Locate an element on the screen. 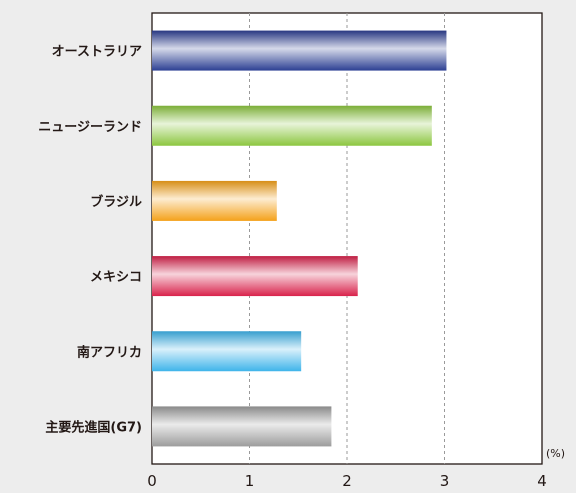 The height and width of the screenshot is (493, 576). x-tick-labels: 0 1 2 3 4 is located at coordinates (347, 481).